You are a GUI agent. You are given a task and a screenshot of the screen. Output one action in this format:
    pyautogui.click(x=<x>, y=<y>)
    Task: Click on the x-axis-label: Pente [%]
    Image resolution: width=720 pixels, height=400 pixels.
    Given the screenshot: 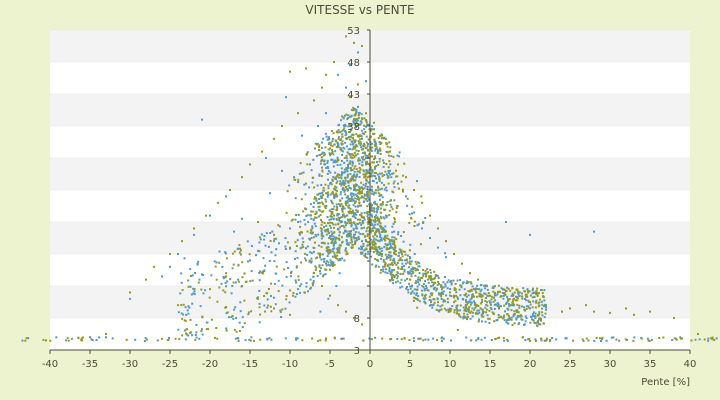 What is the action you would take?
    pyautogui.click(x=665, y=382)
    